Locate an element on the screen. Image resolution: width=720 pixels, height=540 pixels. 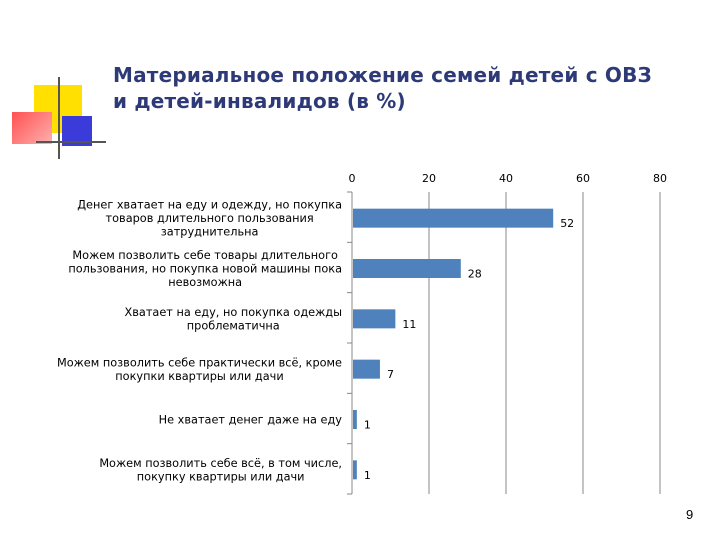
category-label: невозможна is located at coordinates (205, 282).